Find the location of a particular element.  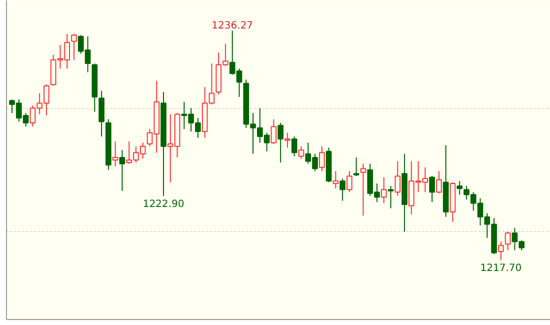

annotation: 1236.27 is located at coordinates (233, 26).